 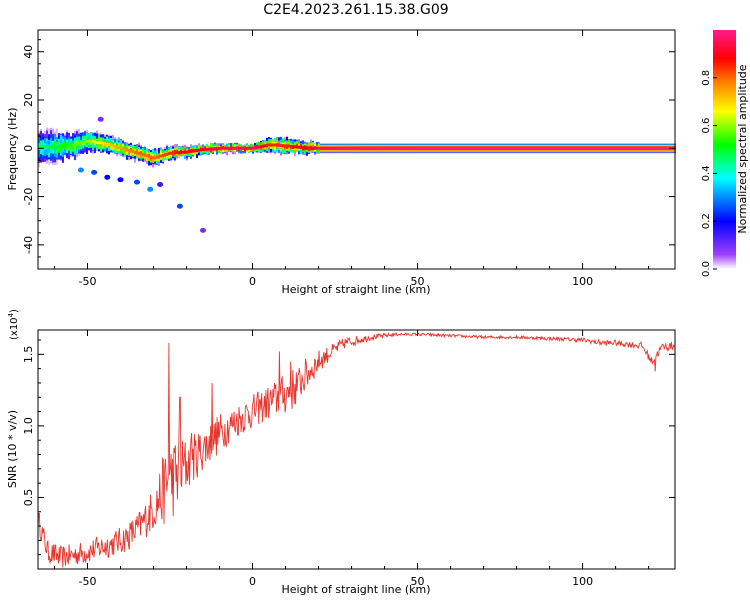 I want to click on snr-y-axis-label: SNR (10 * v/v), so click(x=12, y=449).